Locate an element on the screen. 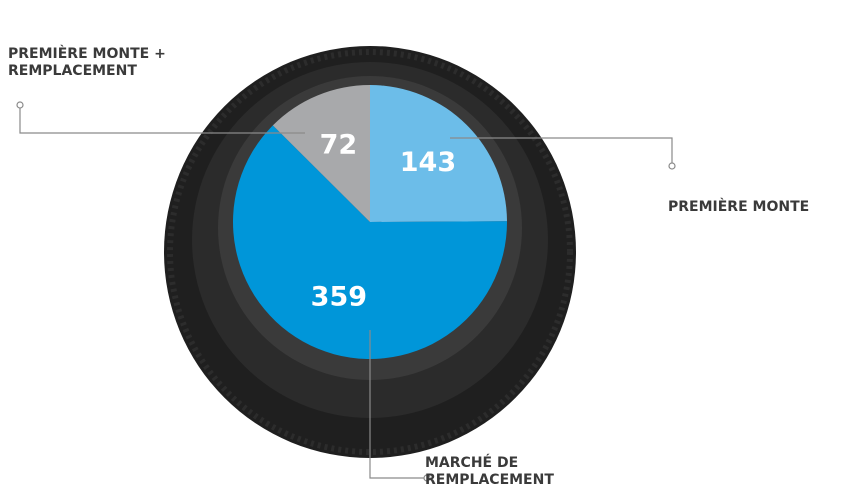 This screenshot has height=499, width=852. category-label: PREMIÈRE MONTE + REMPLACEMENT is located at coordinates (87, 62).